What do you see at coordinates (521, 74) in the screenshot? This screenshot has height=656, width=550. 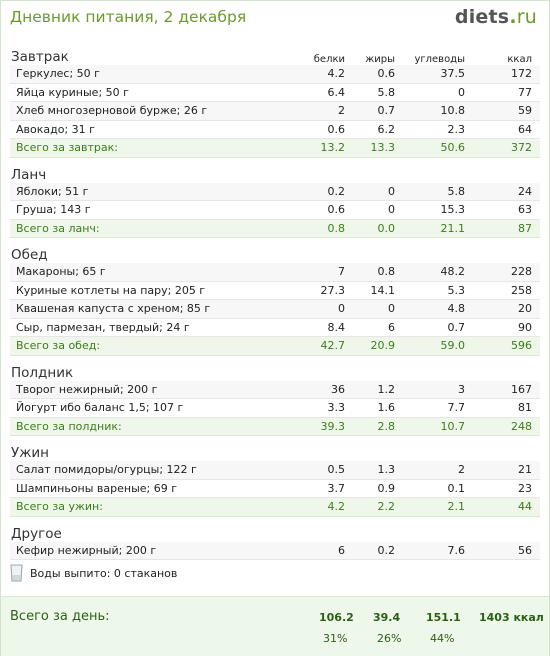 I see `food-kcal: 172` at bounding box center [521, 74].